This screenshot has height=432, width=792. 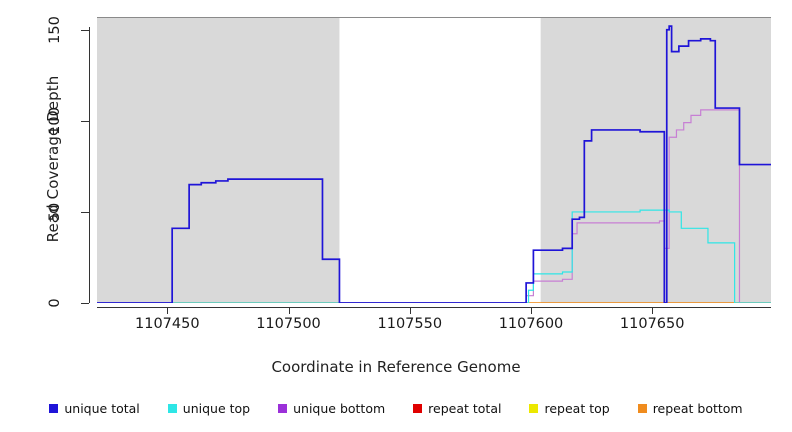 I want to click on y-tick-label-text: 100, so click(x=55, y=120).